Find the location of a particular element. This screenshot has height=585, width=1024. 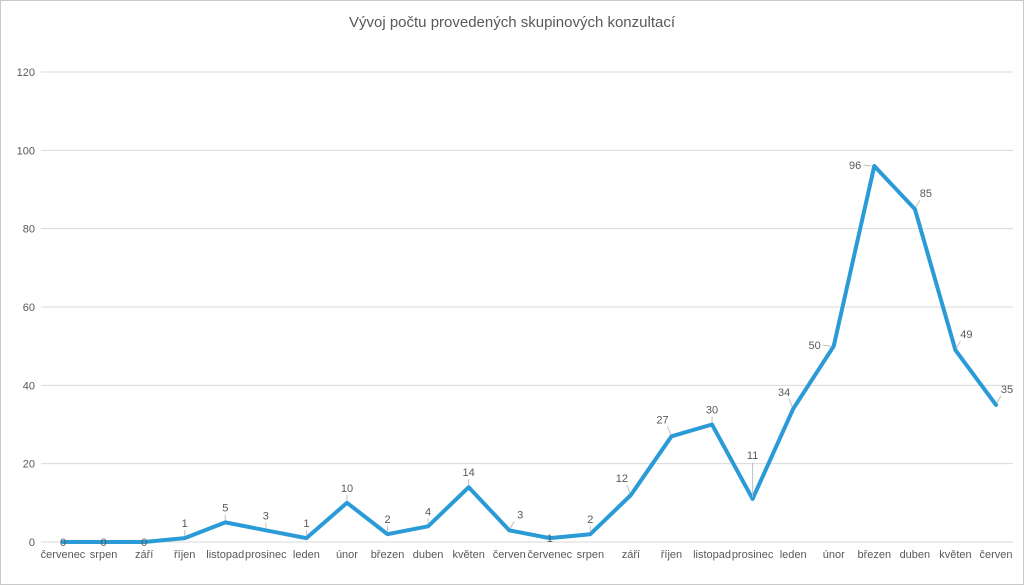

y-tick-label: 40 is located at coordinates (29, 386).